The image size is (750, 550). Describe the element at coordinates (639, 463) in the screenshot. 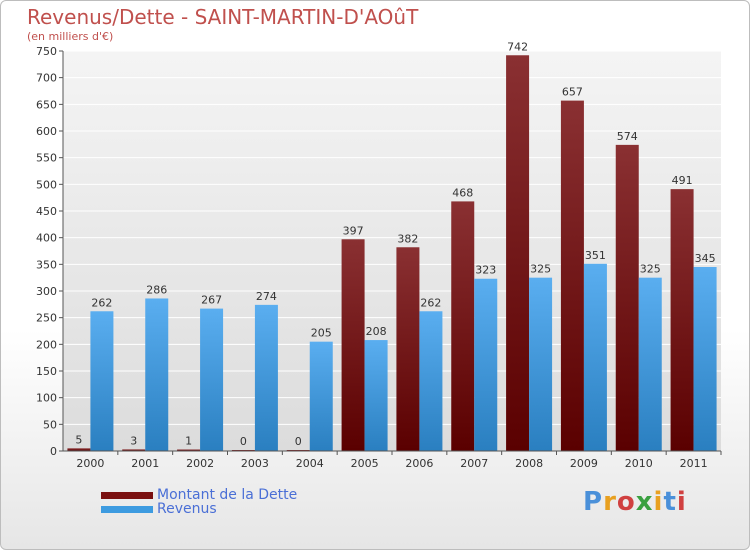

I see `x-tick-label: 2010` at that location.